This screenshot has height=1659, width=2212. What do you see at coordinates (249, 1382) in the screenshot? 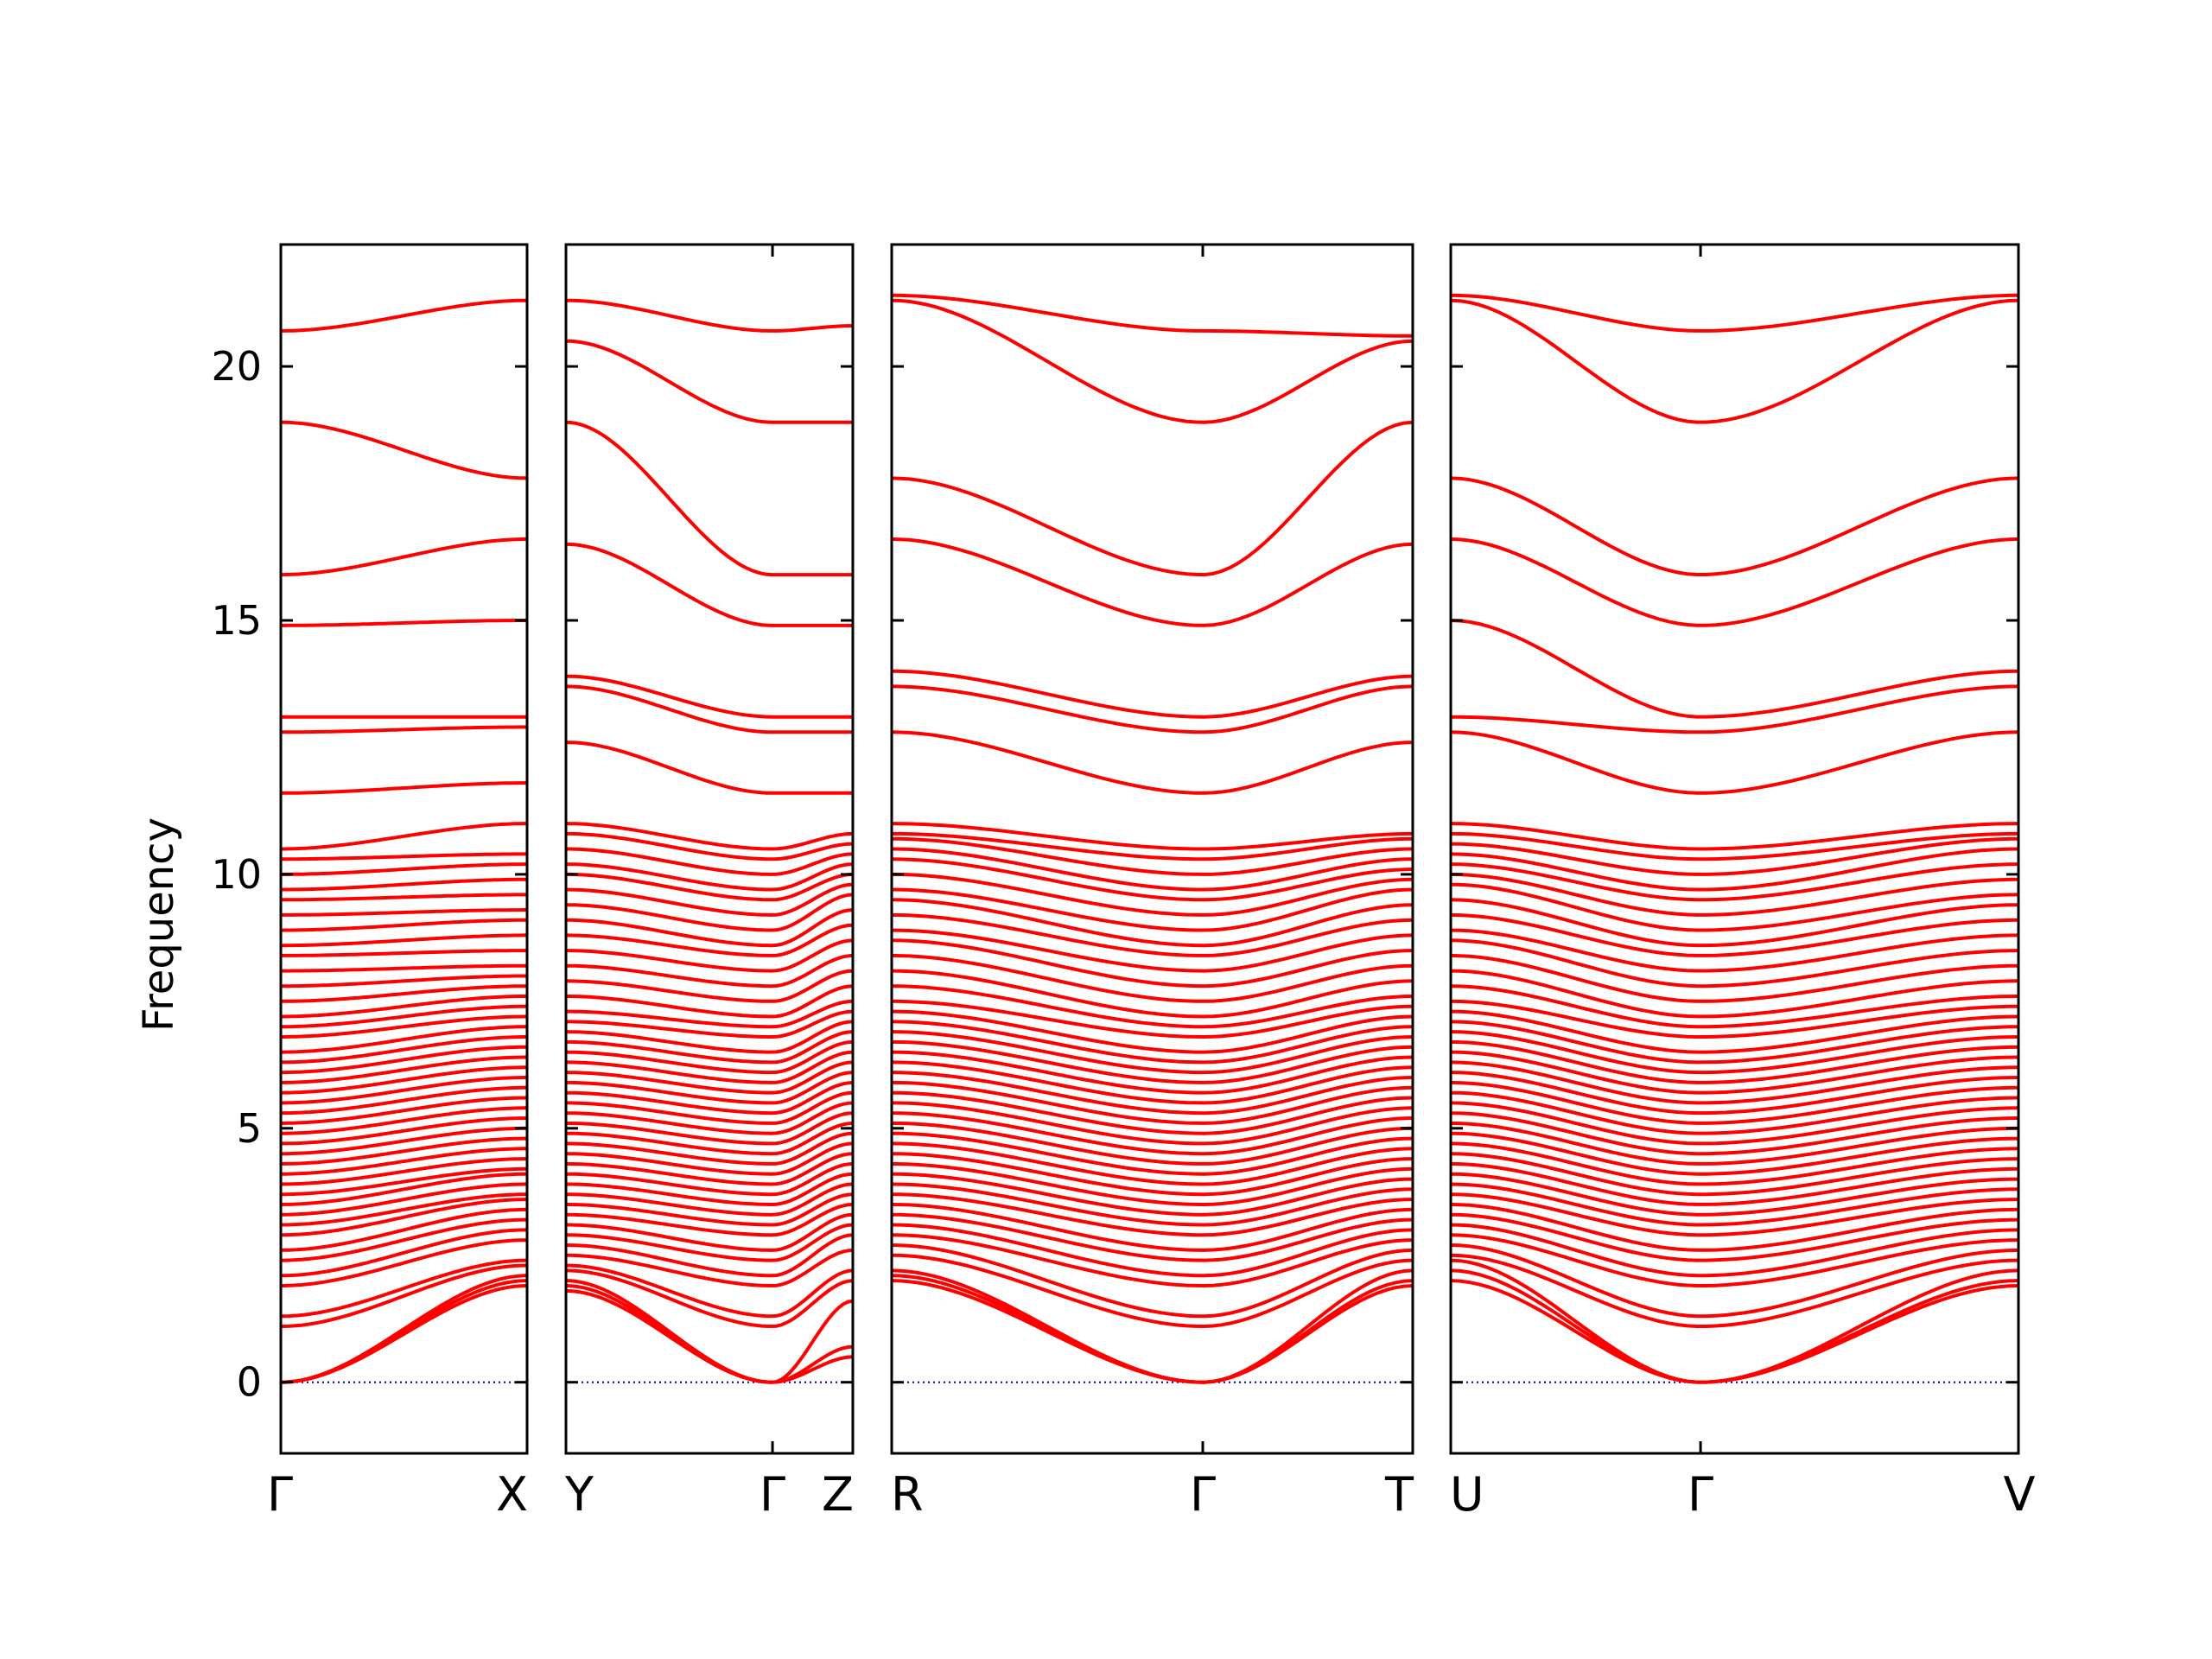
I see `y-tick-label: 0` at bounding box center [249, 1382].